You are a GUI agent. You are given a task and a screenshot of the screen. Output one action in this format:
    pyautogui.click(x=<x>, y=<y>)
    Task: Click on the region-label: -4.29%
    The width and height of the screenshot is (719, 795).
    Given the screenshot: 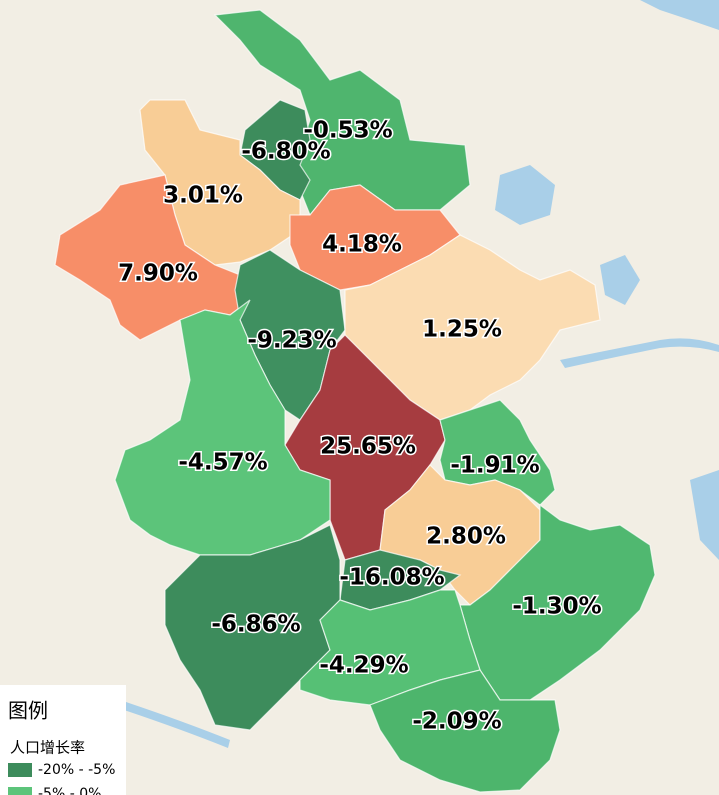 What is the action you would take?
    pyautogui.click(x=363, y=666)
    